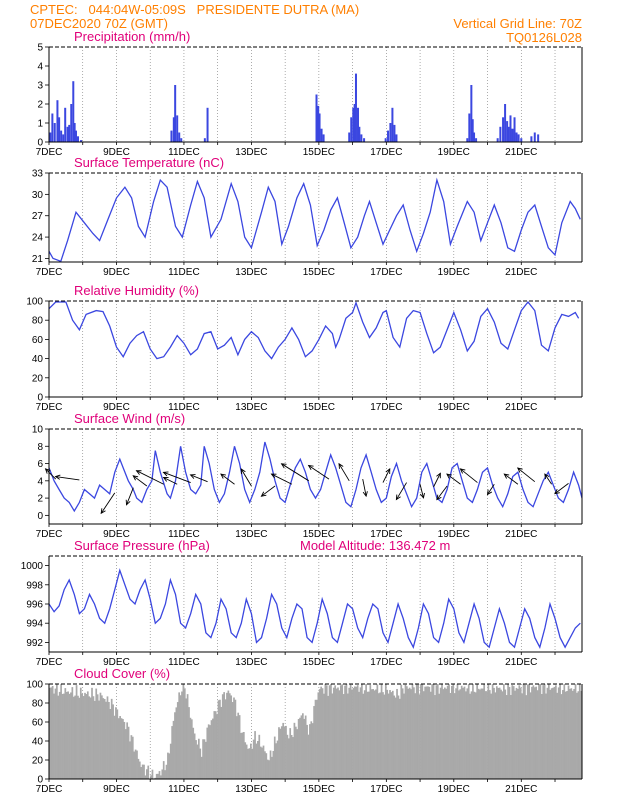 This screenshot has width=618, height=800. What do you see at coordinates (40, 48) in the screenshot?
I see `precipitation-ytick-label: 5` at bounding box center [40, 48].